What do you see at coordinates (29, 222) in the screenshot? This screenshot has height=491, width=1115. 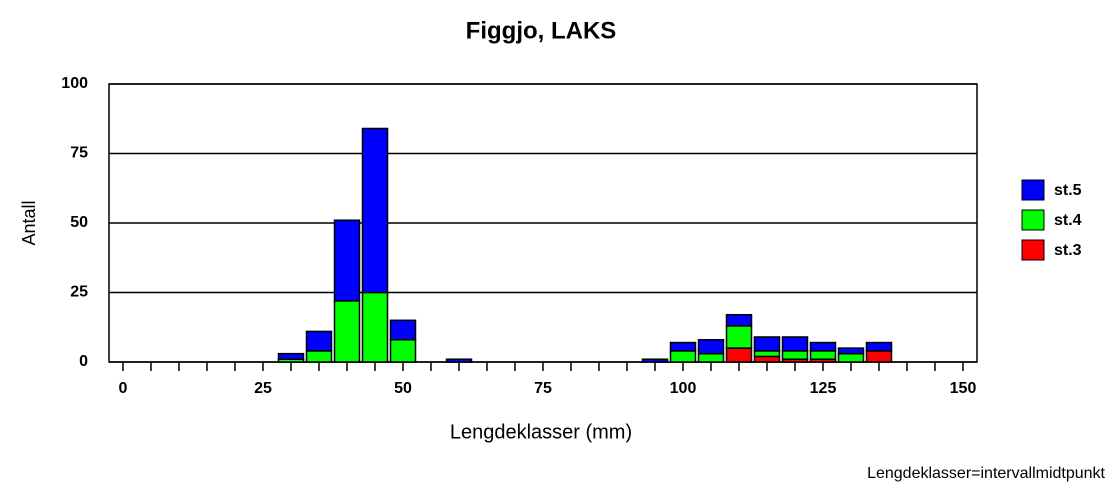 I see `y-axis-label: Antall` at bounding box center [29, 222].